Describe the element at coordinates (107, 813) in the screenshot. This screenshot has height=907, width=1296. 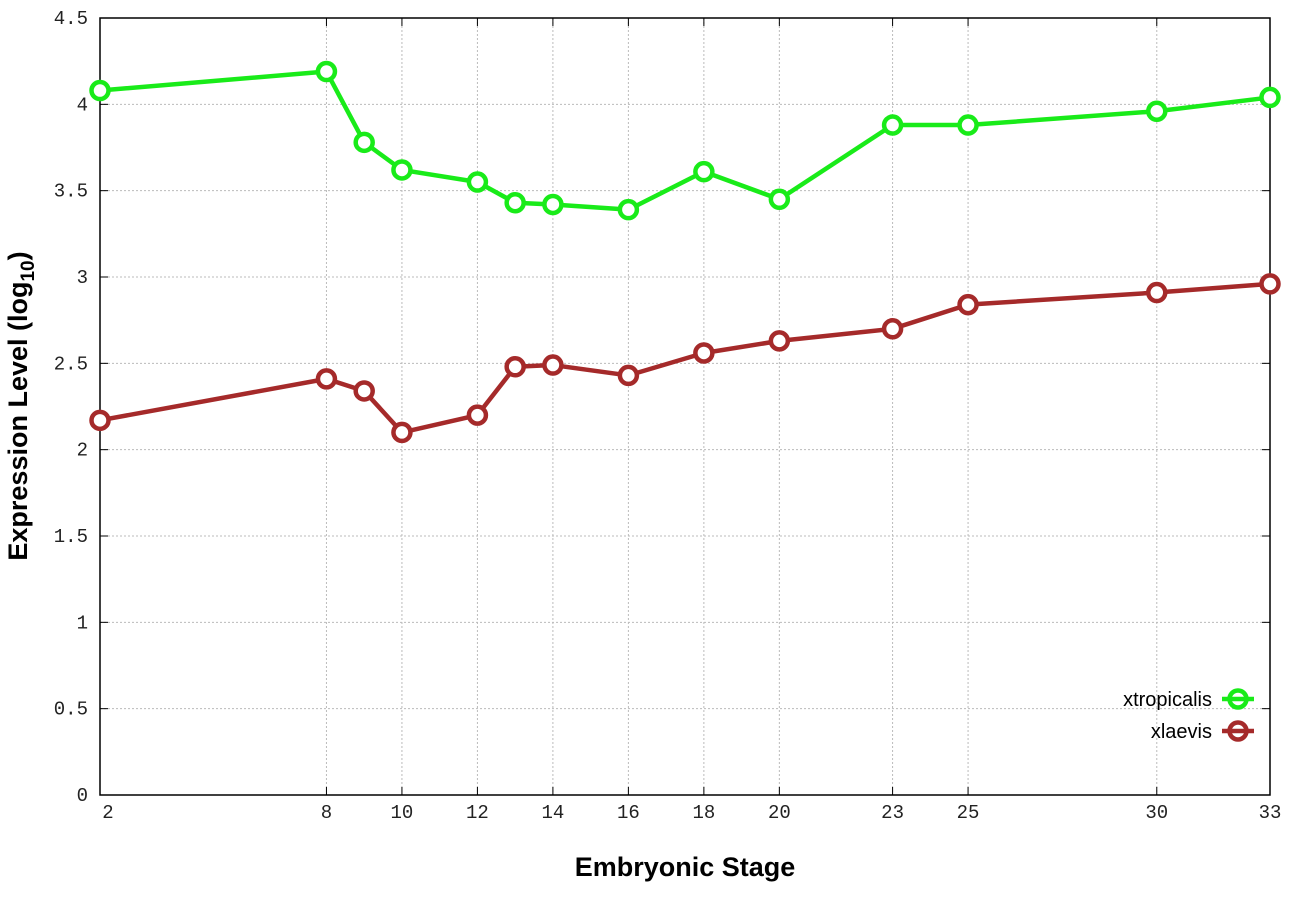
I see `x-tick-label: 2` at that location.